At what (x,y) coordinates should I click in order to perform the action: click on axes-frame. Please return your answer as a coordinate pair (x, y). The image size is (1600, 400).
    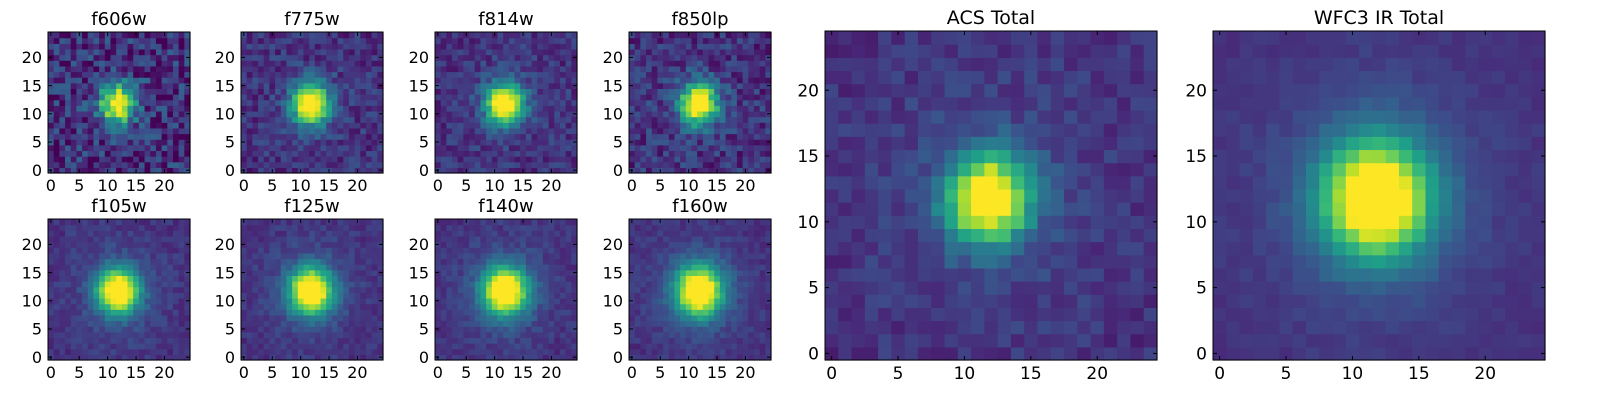
    Looking at the image, I should click on (119, 289).